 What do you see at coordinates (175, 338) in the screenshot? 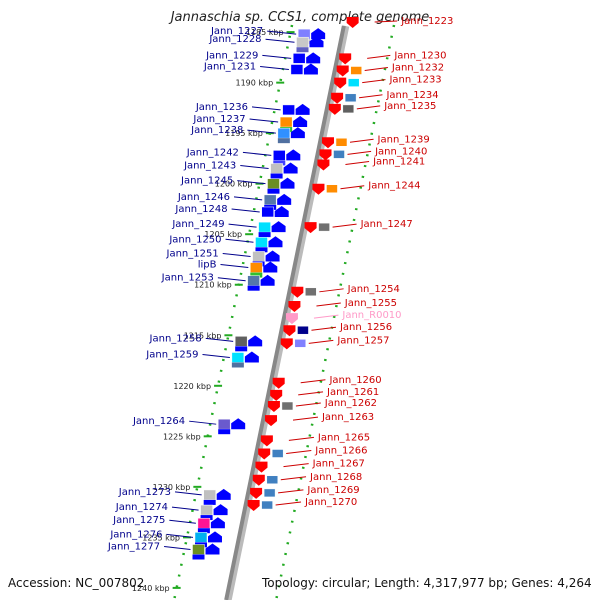
I see `left-gene-label: Jann_1258` at bounding box center [175, 338].